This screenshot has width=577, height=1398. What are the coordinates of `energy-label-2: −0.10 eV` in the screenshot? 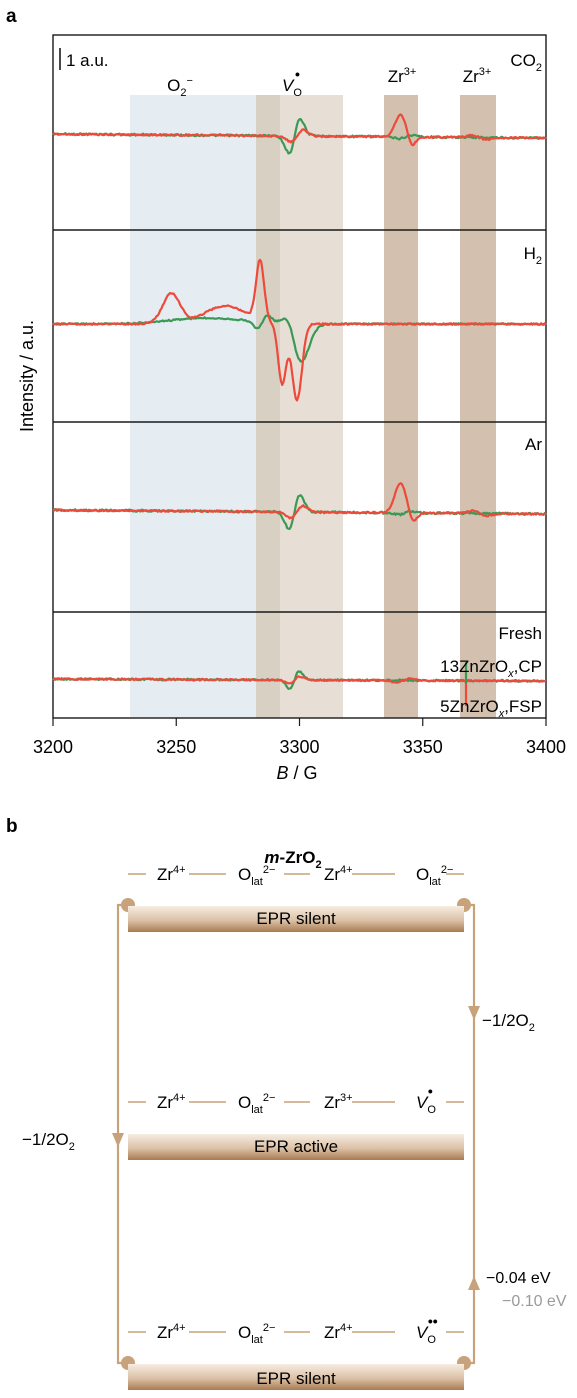 It's located at (534, 1301).